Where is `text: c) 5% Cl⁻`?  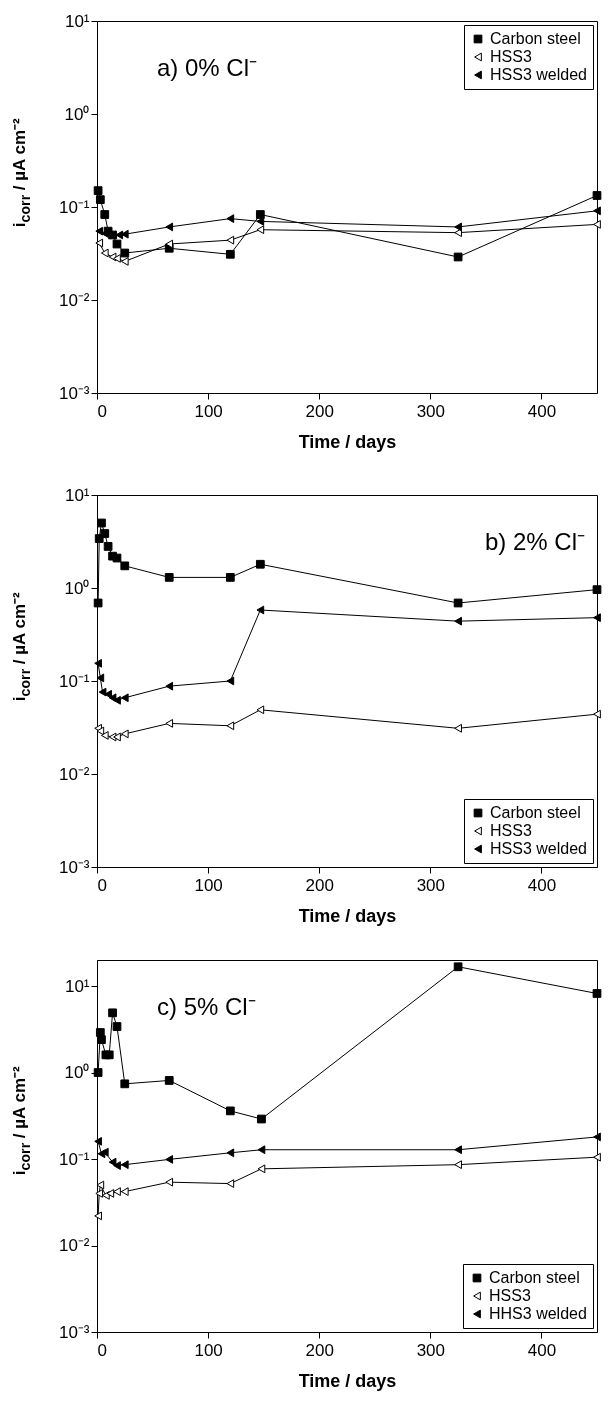 text: c) 5% Cl⁻ is located at coordinates (206, 1006).